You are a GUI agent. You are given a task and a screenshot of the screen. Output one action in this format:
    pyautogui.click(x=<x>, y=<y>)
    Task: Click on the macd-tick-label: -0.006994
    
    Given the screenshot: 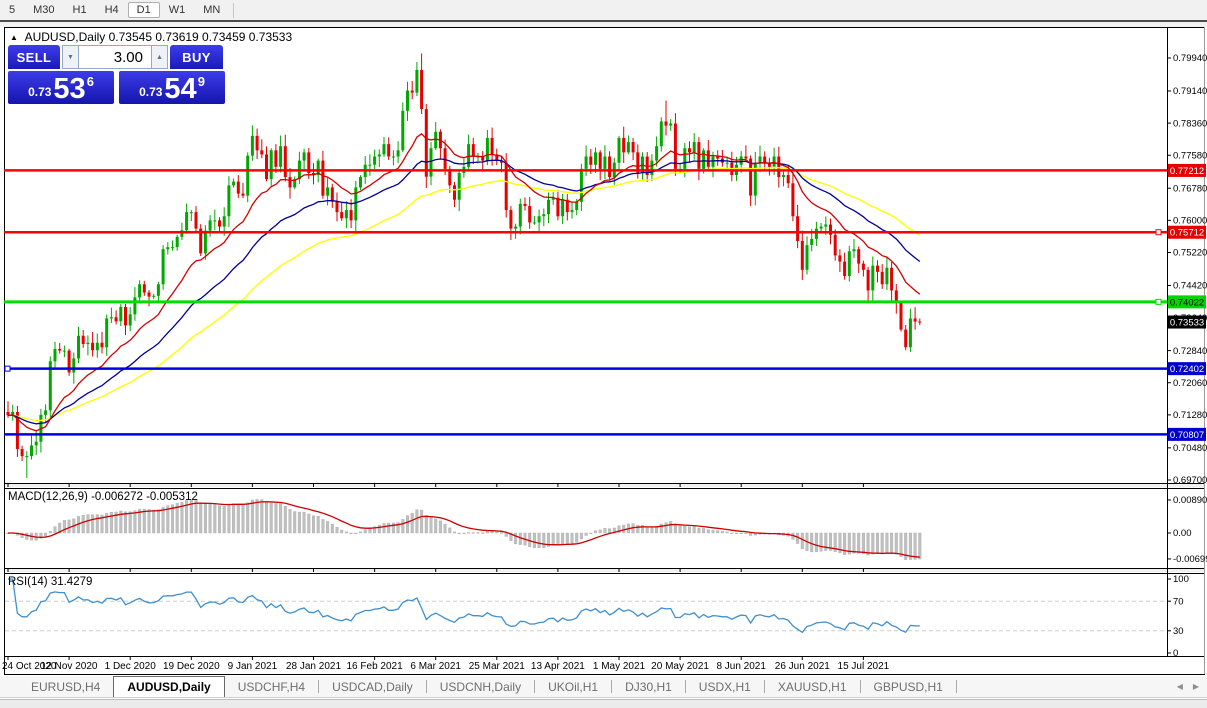 What is the action you would take?
    pyautogui.click(x=1190, y=559)
    